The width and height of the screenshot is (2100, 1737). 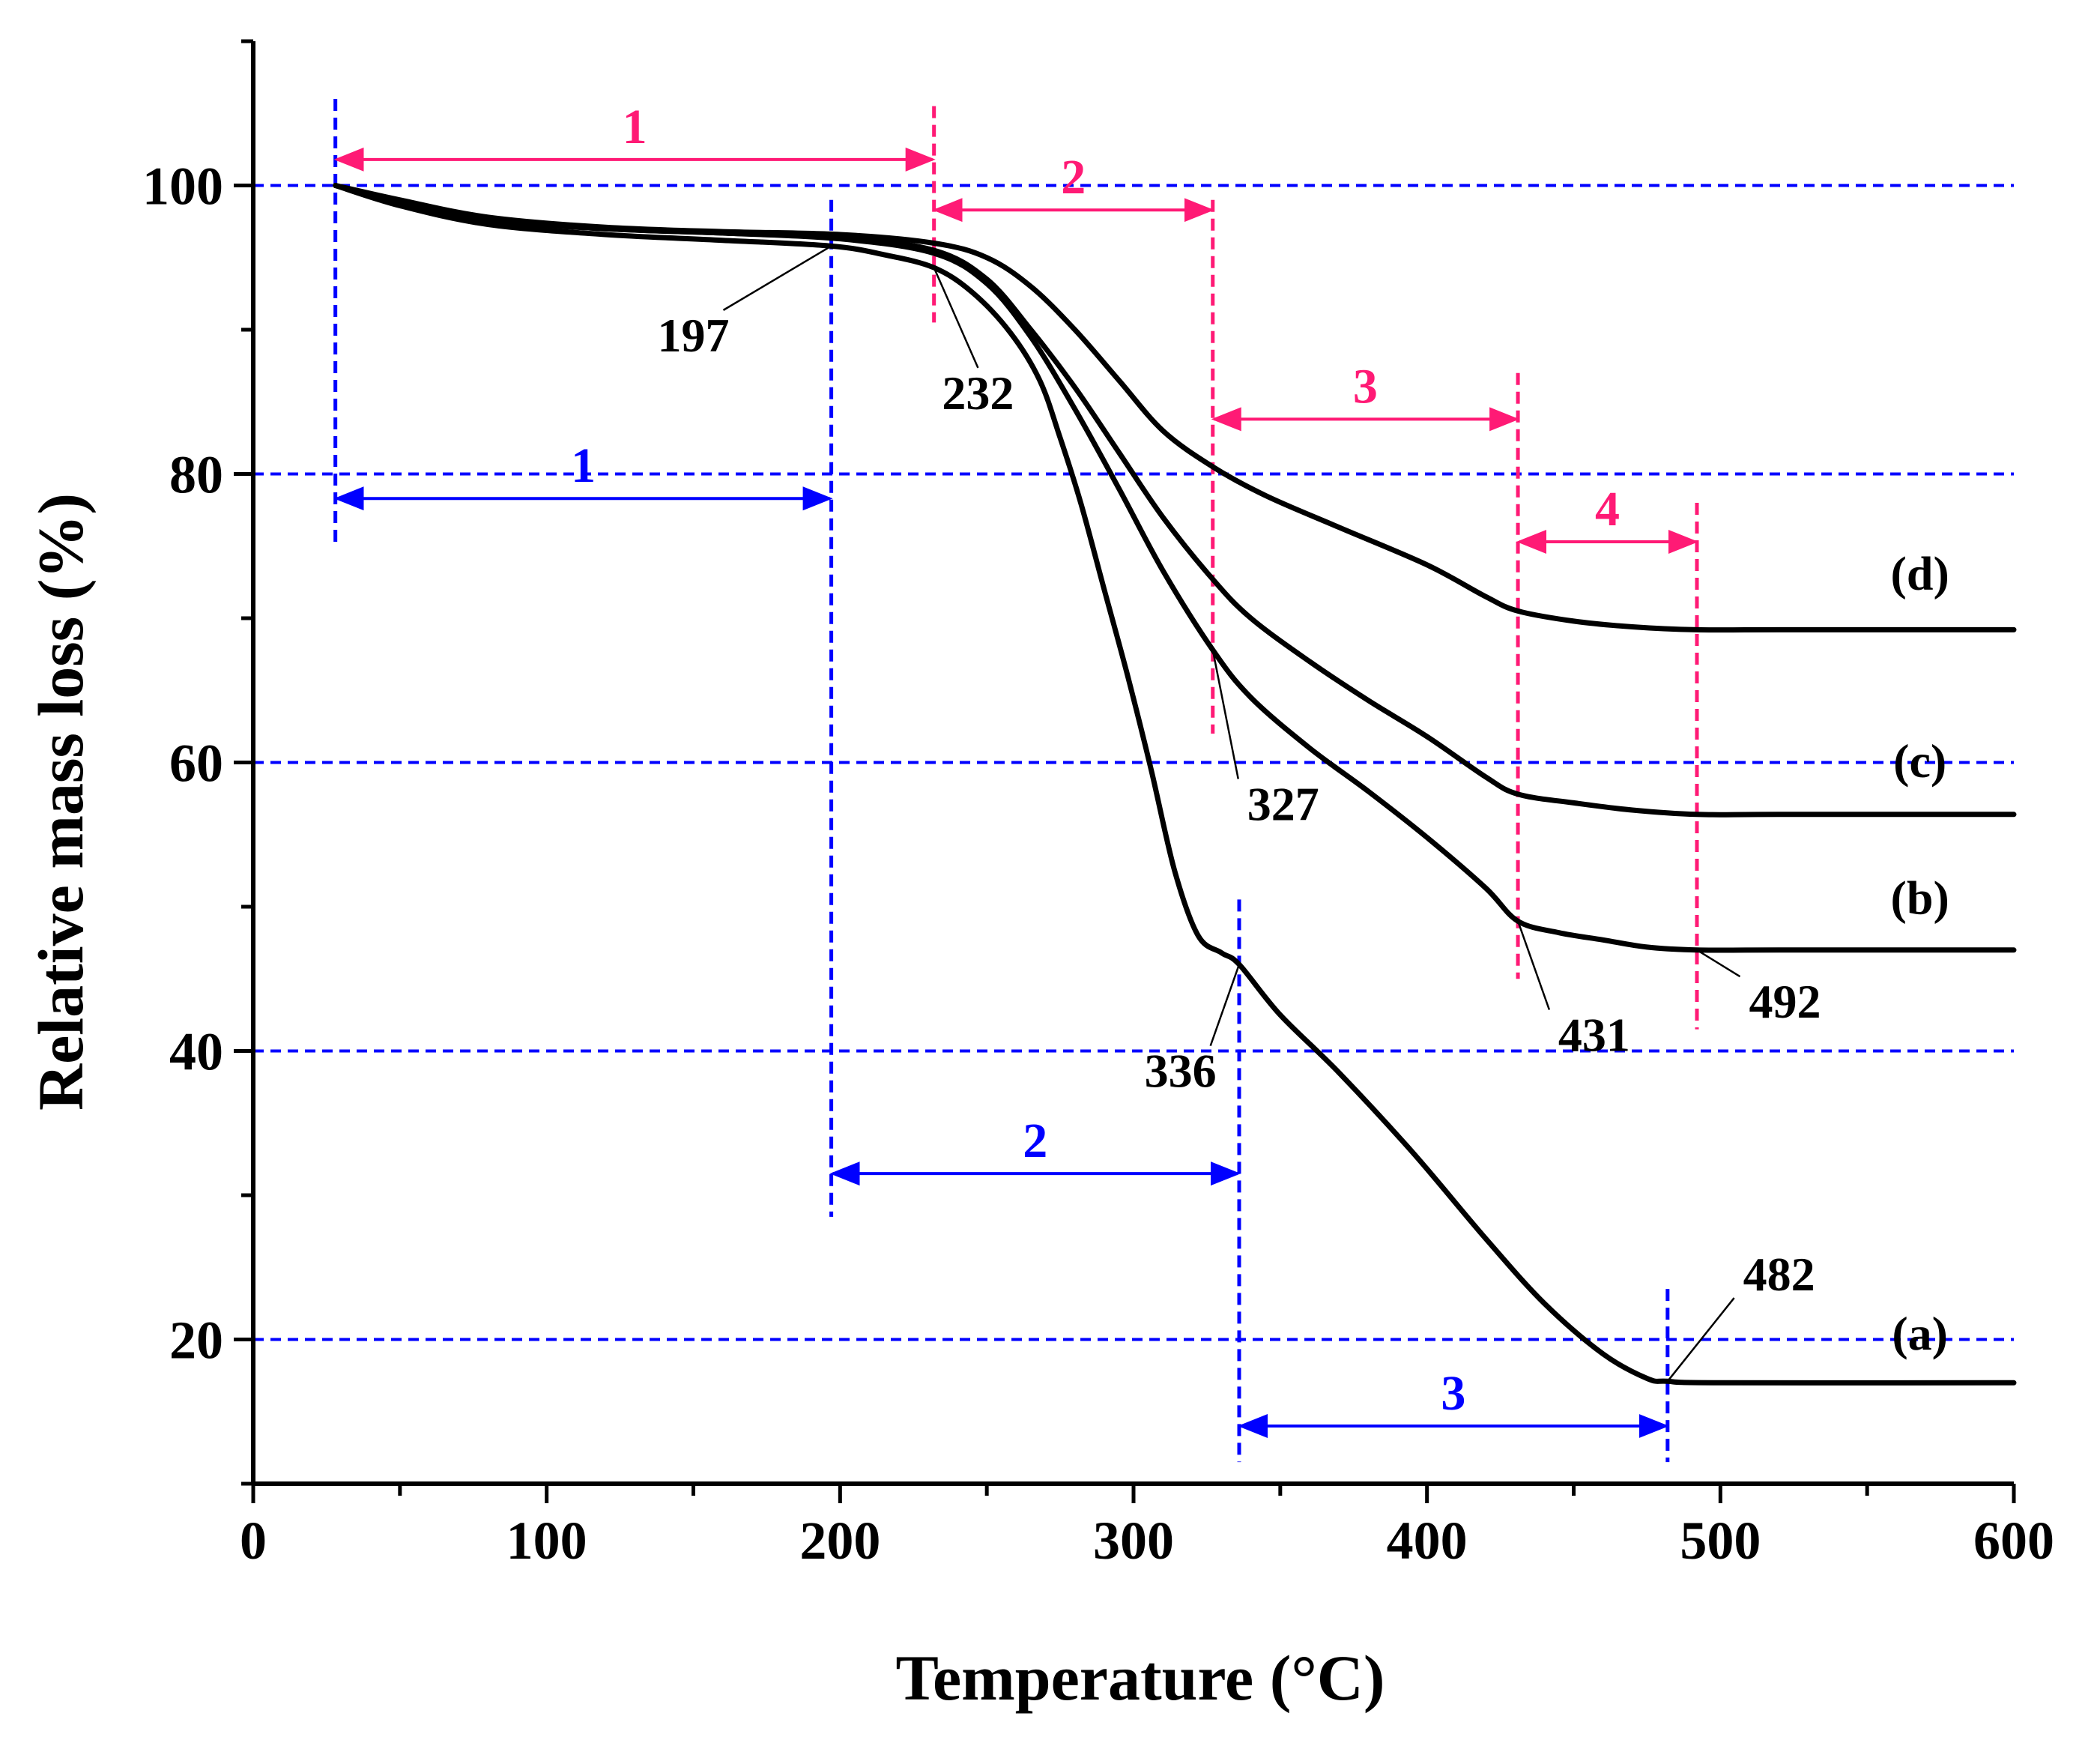 I want to click on x-tick-label-200: 200, so click(x=840, y=1541).